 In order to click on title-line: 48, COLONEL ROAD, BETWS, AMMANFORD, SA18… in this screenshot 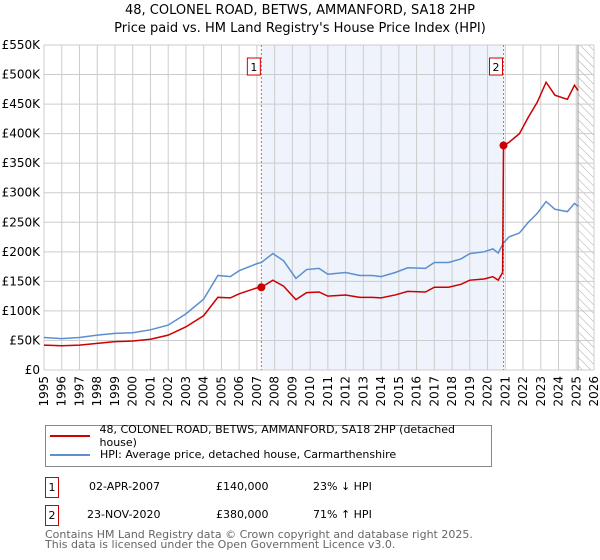, I will do `click(300, 10)`.